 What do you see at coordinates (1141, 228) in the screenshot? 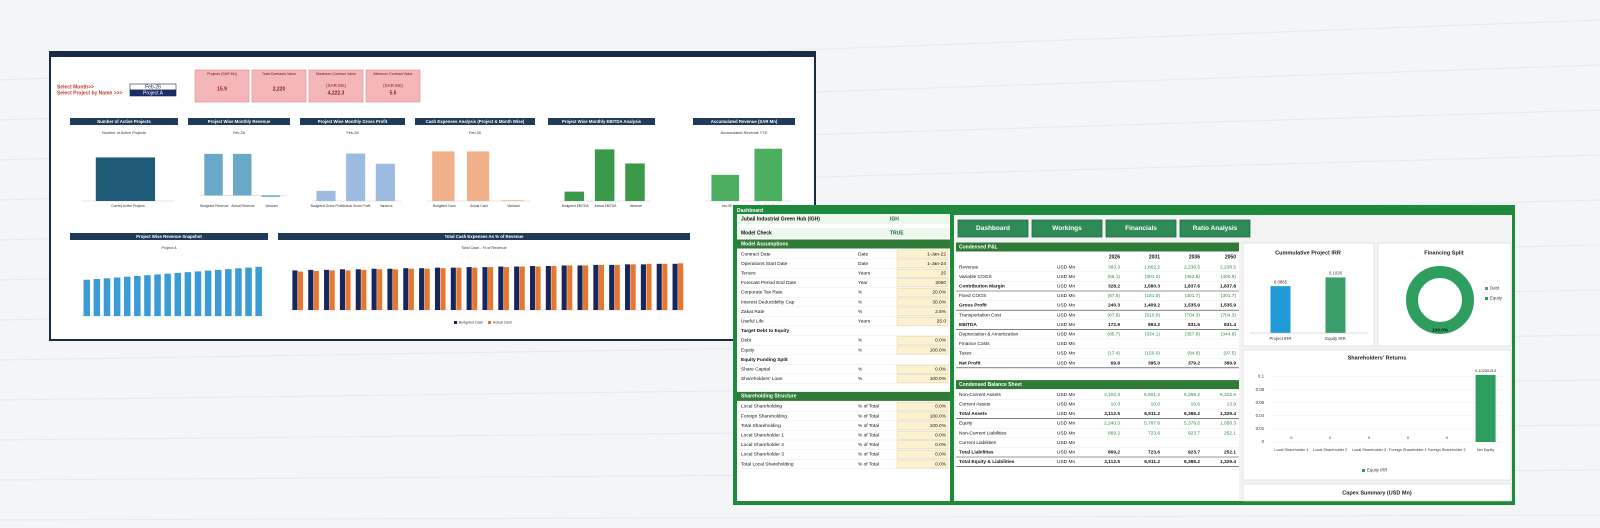
I see `tab-label: Financials` at bounding box center [1141, 228].